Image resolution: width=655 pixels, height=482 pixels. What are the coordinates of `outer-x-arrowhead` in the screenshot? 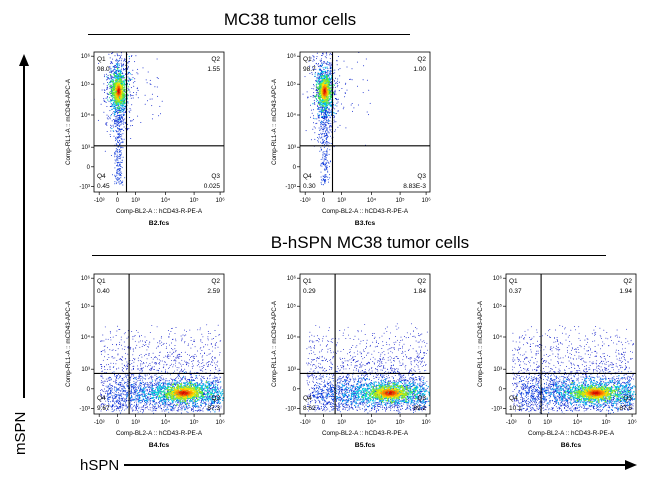 It's located at (631, 465).